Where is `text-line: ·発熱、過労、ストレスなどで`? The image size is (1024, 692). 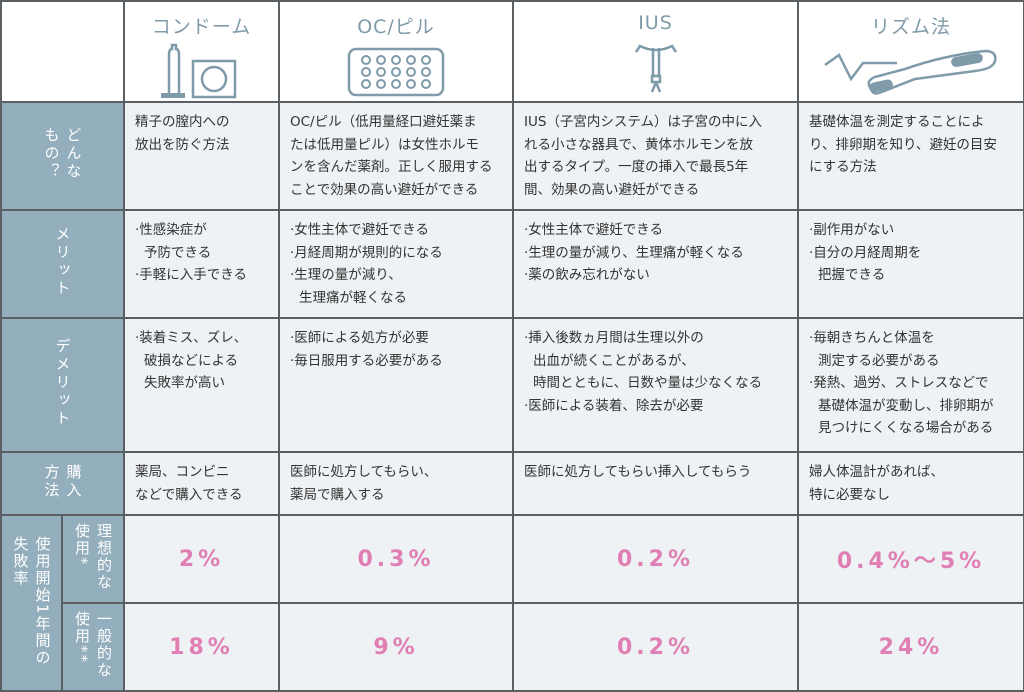
text-line: ·発熱、過労、ストレスなどで is located at coordinates (899, 383).